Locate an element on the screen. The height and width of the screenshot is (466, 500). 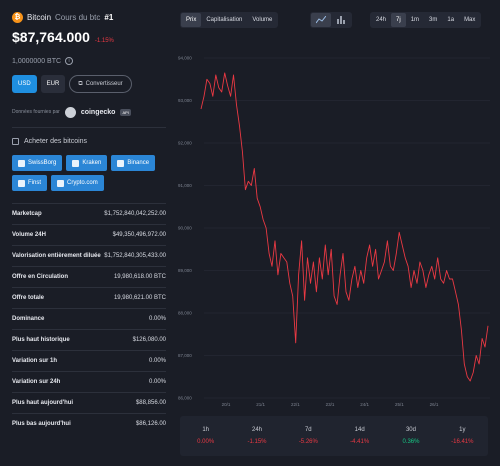
stat-row-change-1h: Variation sur 1h 0.00% is located at coordinates (89, 360).